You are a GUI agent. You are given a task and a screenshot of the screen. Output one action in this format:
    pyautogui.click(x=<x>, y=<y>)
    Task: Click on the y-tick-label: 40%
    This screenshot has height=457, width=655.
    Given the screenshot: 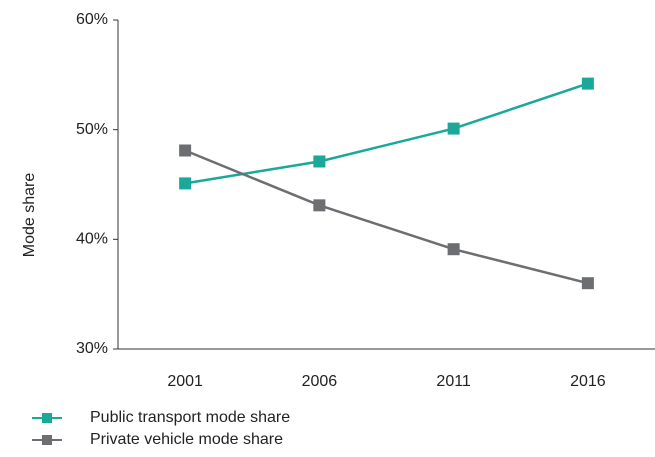 What is the action you would take?
    pyautogui.click(x=92, y=239)
    